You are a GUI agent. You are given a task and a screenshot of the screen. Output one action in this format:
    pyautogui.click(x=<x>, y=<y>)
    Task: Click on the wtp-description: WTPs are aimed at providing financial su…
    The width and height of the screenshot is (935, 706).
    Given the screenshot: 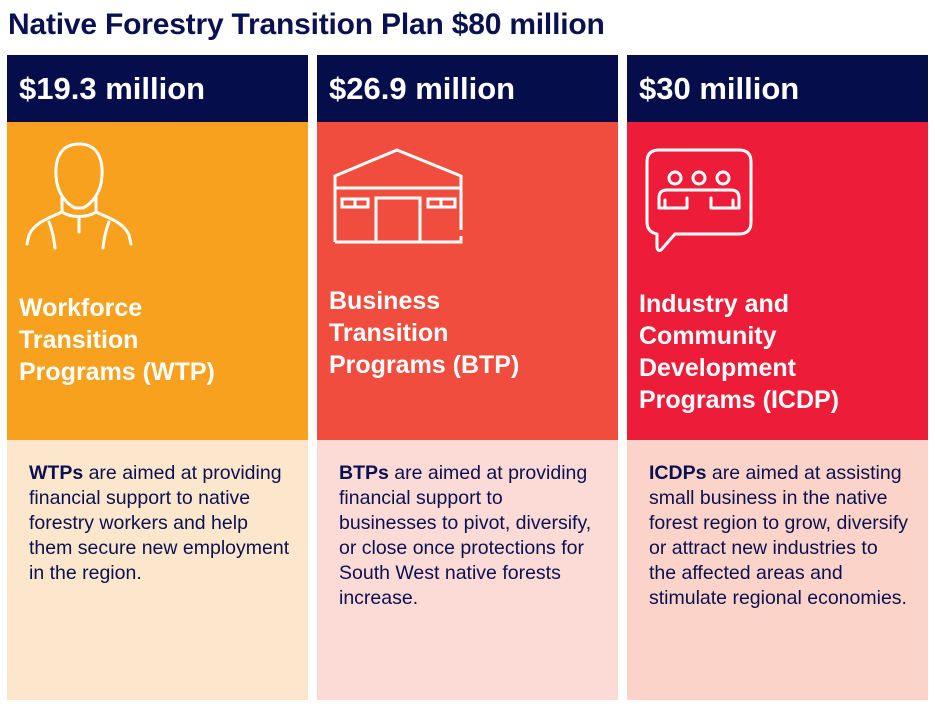 What is the action you would take?
    pyautogui.click(x=157, y=570)
    